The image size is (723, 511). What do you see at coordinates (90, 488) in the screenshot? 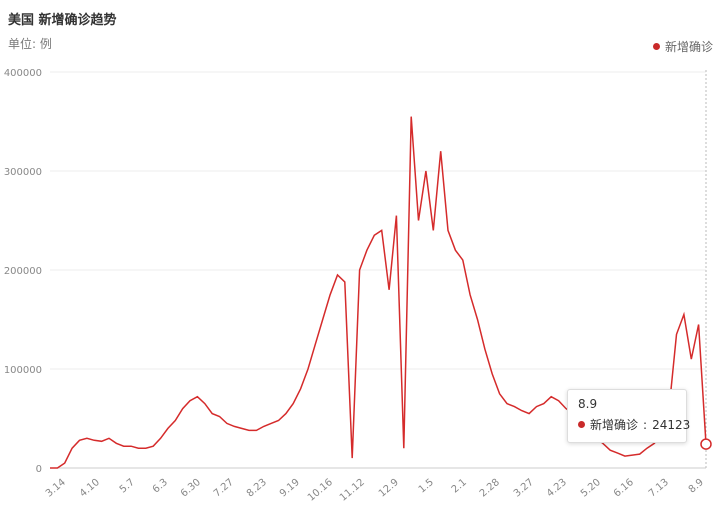
I see `x-tick-label: 4.10` at bounding box center [90, 488].